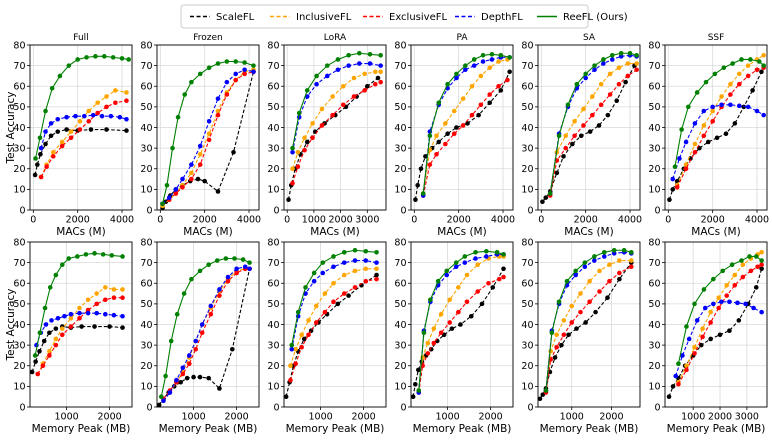 The width and height of the screenshot is (772, 441). What do you see at coordinates (205, 220) in the screenshot?
I see `x-tick-label: 2000` at bounding box center [205, 220].